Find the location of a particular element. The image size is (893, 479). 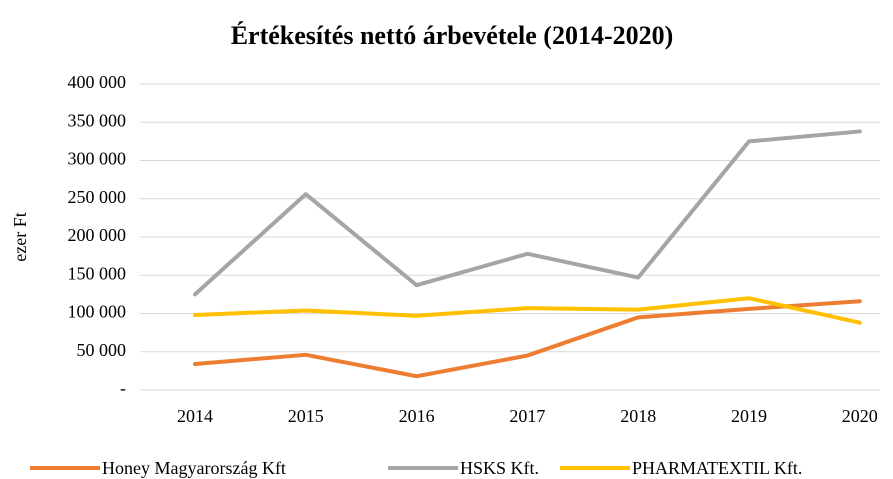

legend-label: PHARMATEXTIL Kft. is located at coordinates (717, 468).